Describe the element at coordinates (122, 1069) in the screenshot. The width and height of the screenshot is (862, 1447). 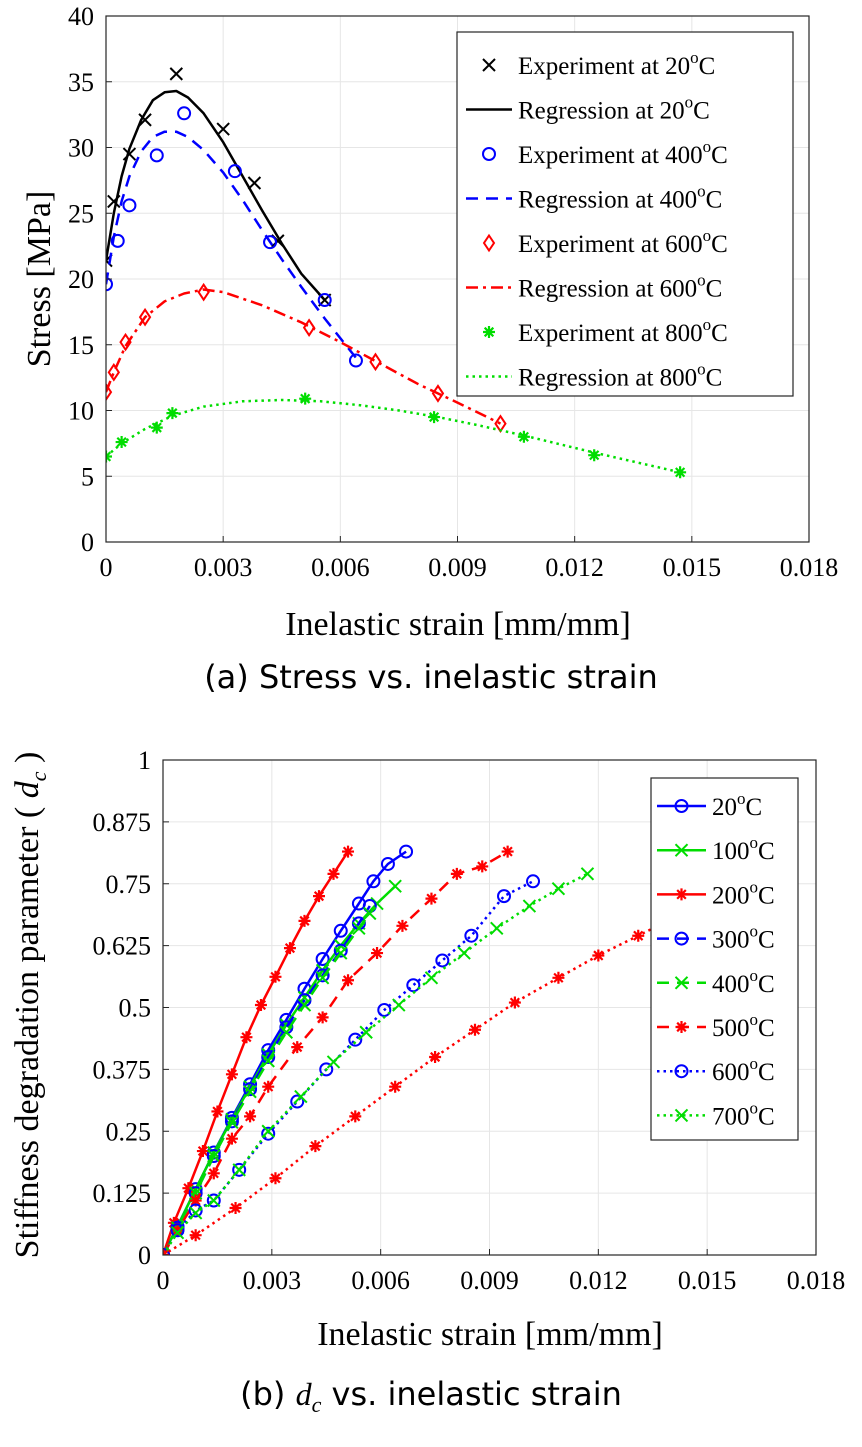
I see `y-tick-label: 0.375` at that location.